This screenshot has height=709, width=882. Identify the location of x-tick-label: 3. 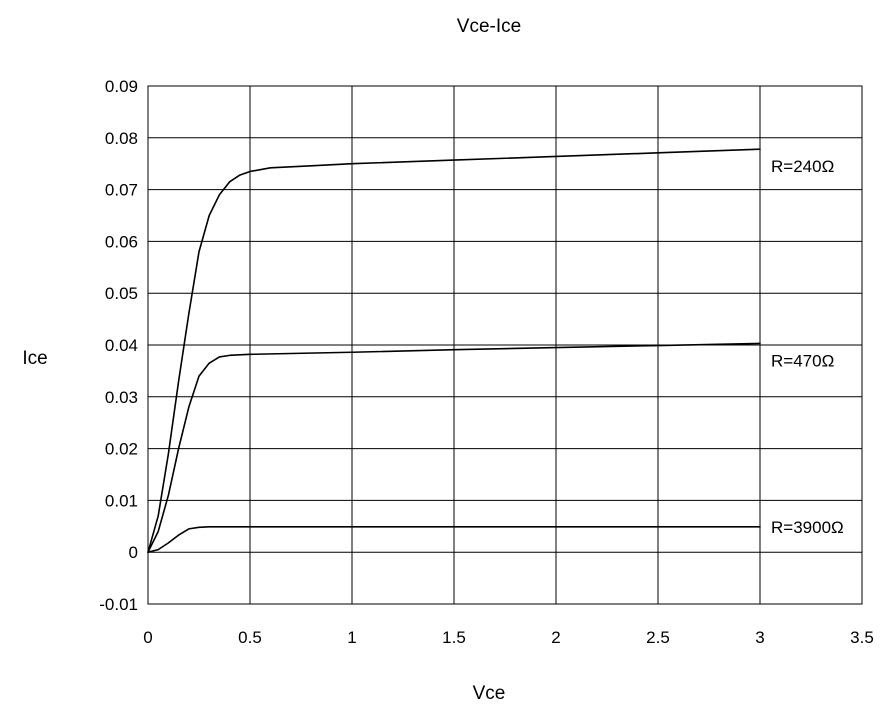
(759, 637).